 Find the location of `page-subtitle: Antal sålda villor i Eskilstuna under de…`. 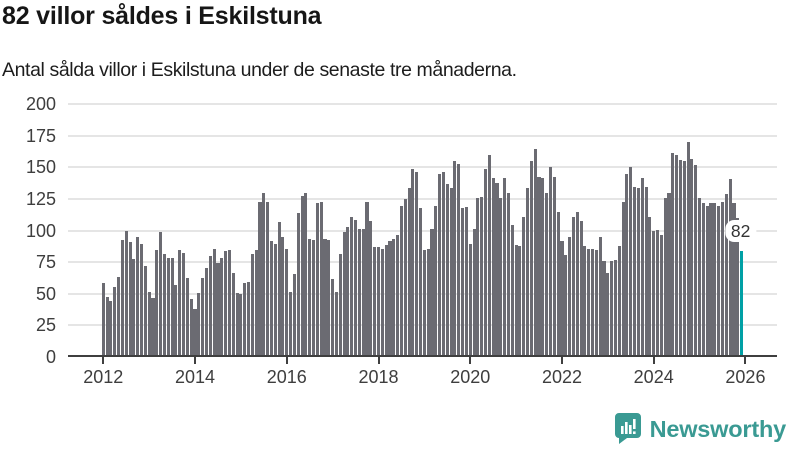

page-subtitle: Antal sålda villor i Eskilstuna under de… is located at coordinates (259, 70).